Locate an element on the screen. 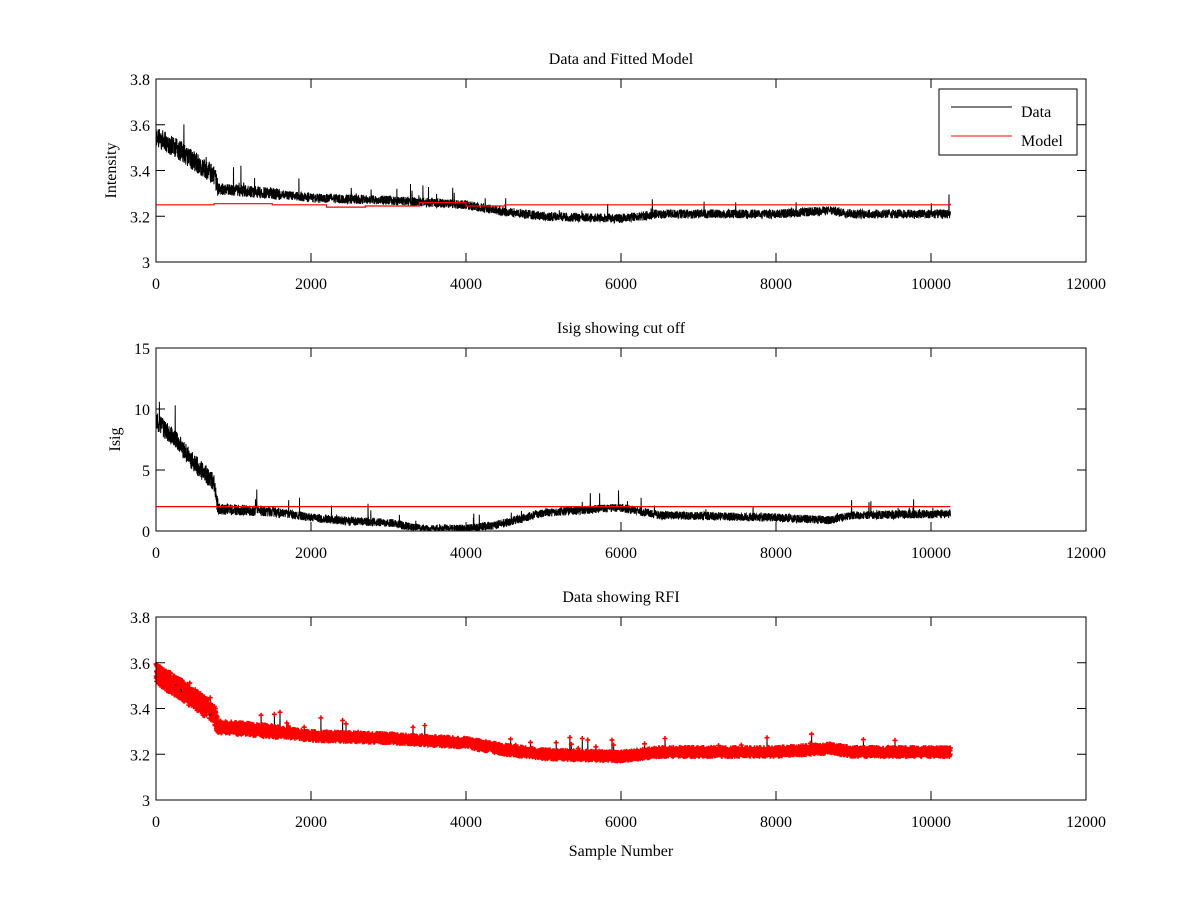  x-axis-label: Sample Number is located at coordinates (621, 851).